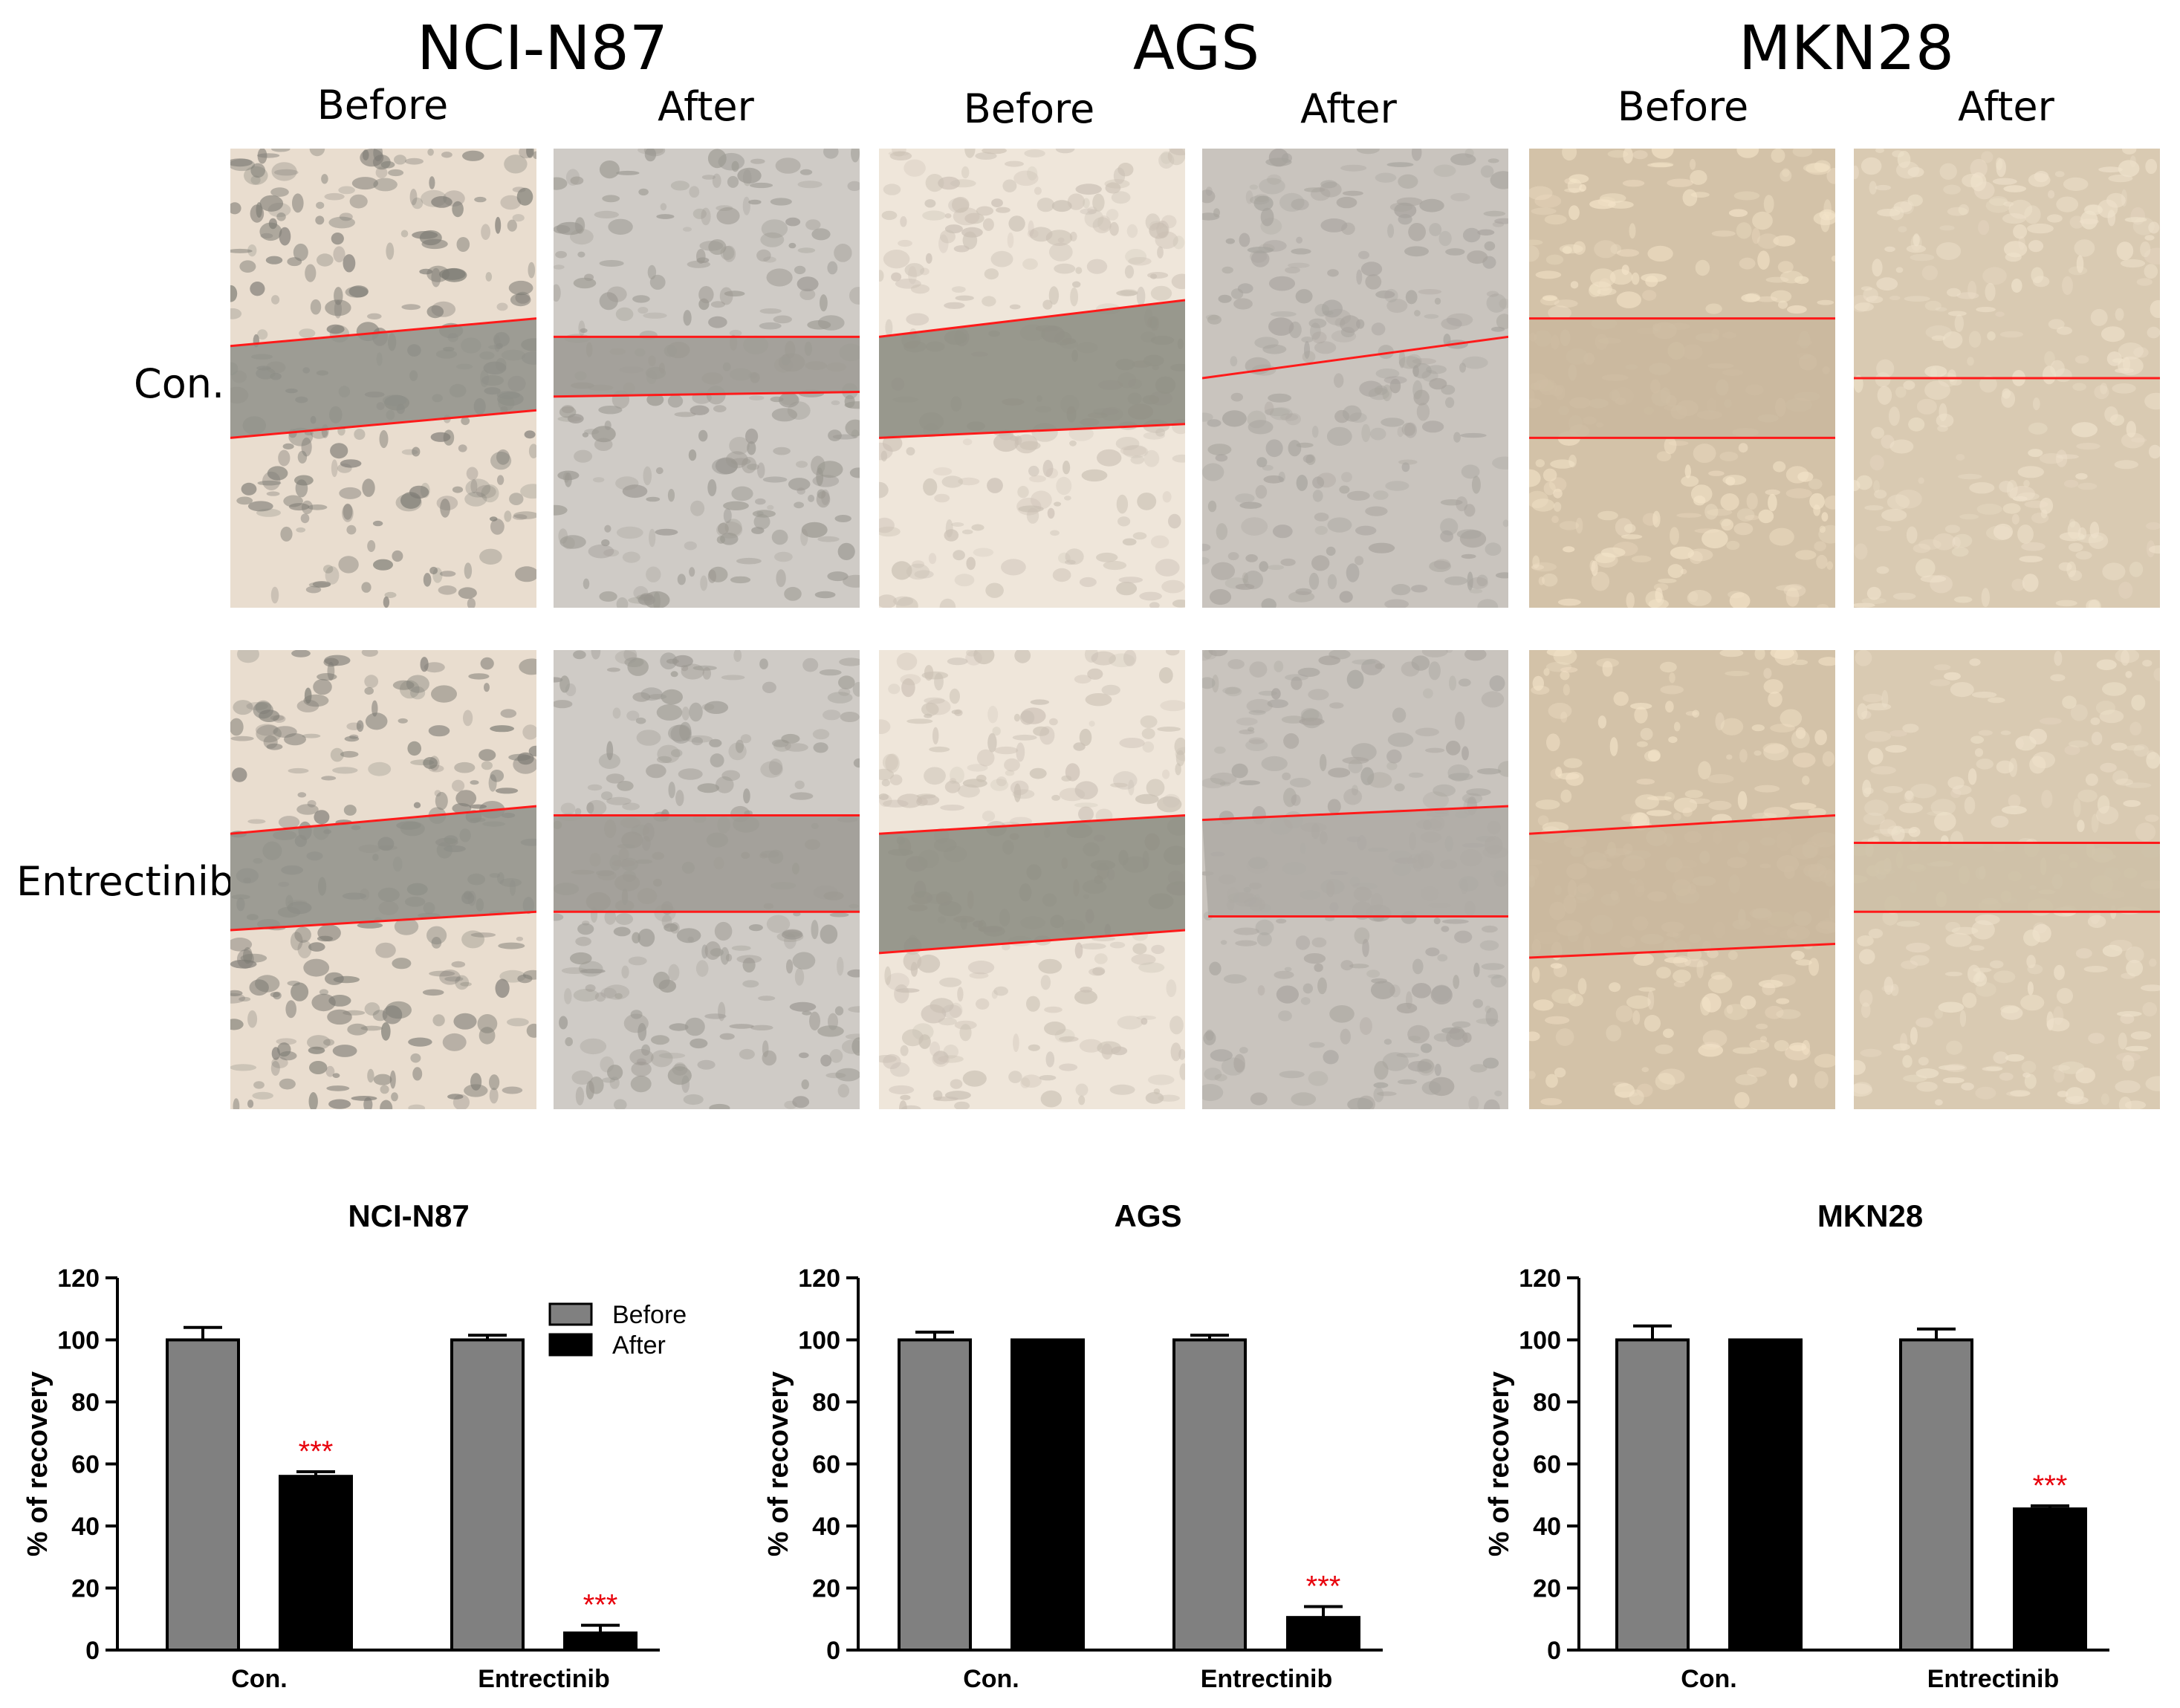 The width and height of the screenshot is (2180, 1708). What do you see at coordinates (706, 107) in the screenshot?
I see `timepoint-after-nci-n87: After` at bounding box center [706, 107].